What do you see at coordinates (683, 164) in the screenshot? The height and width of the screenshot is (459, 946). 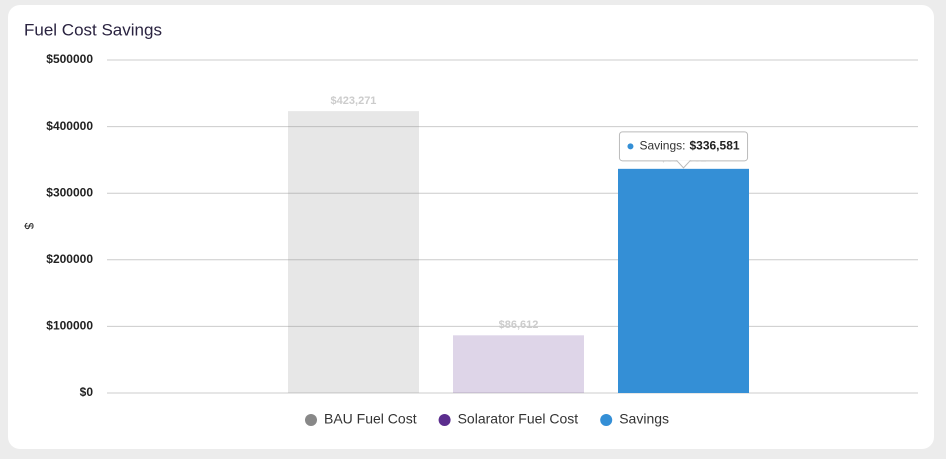 I see `tooltip-pointer` at bounding box center [683, 164].